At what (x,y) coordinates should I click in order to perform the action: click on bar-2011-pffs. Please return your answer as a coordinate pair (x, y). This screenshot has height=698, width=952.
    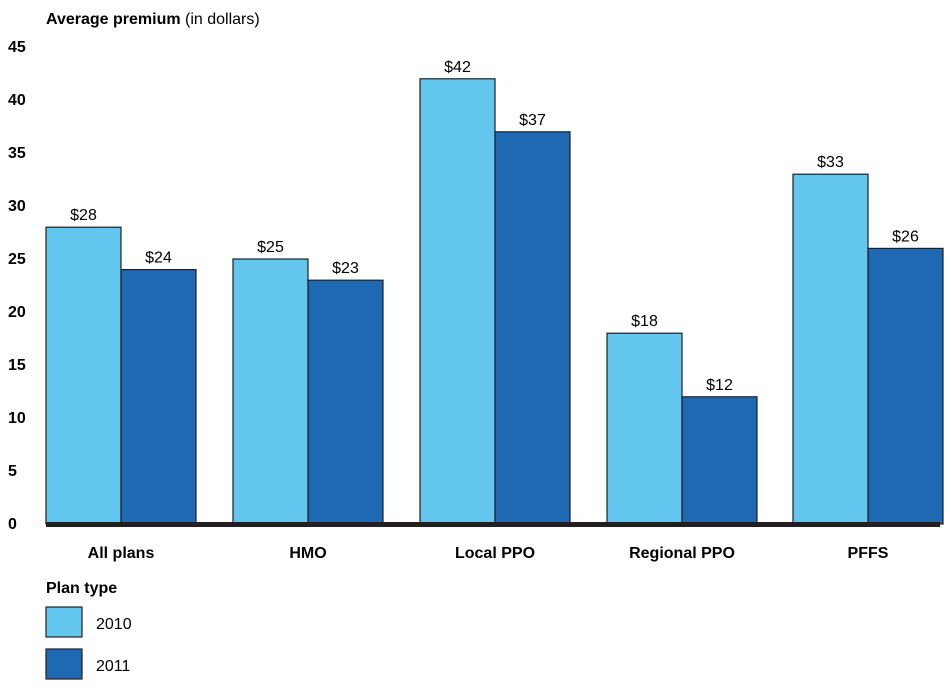
    Looking at the image, I should click on (905, 386).